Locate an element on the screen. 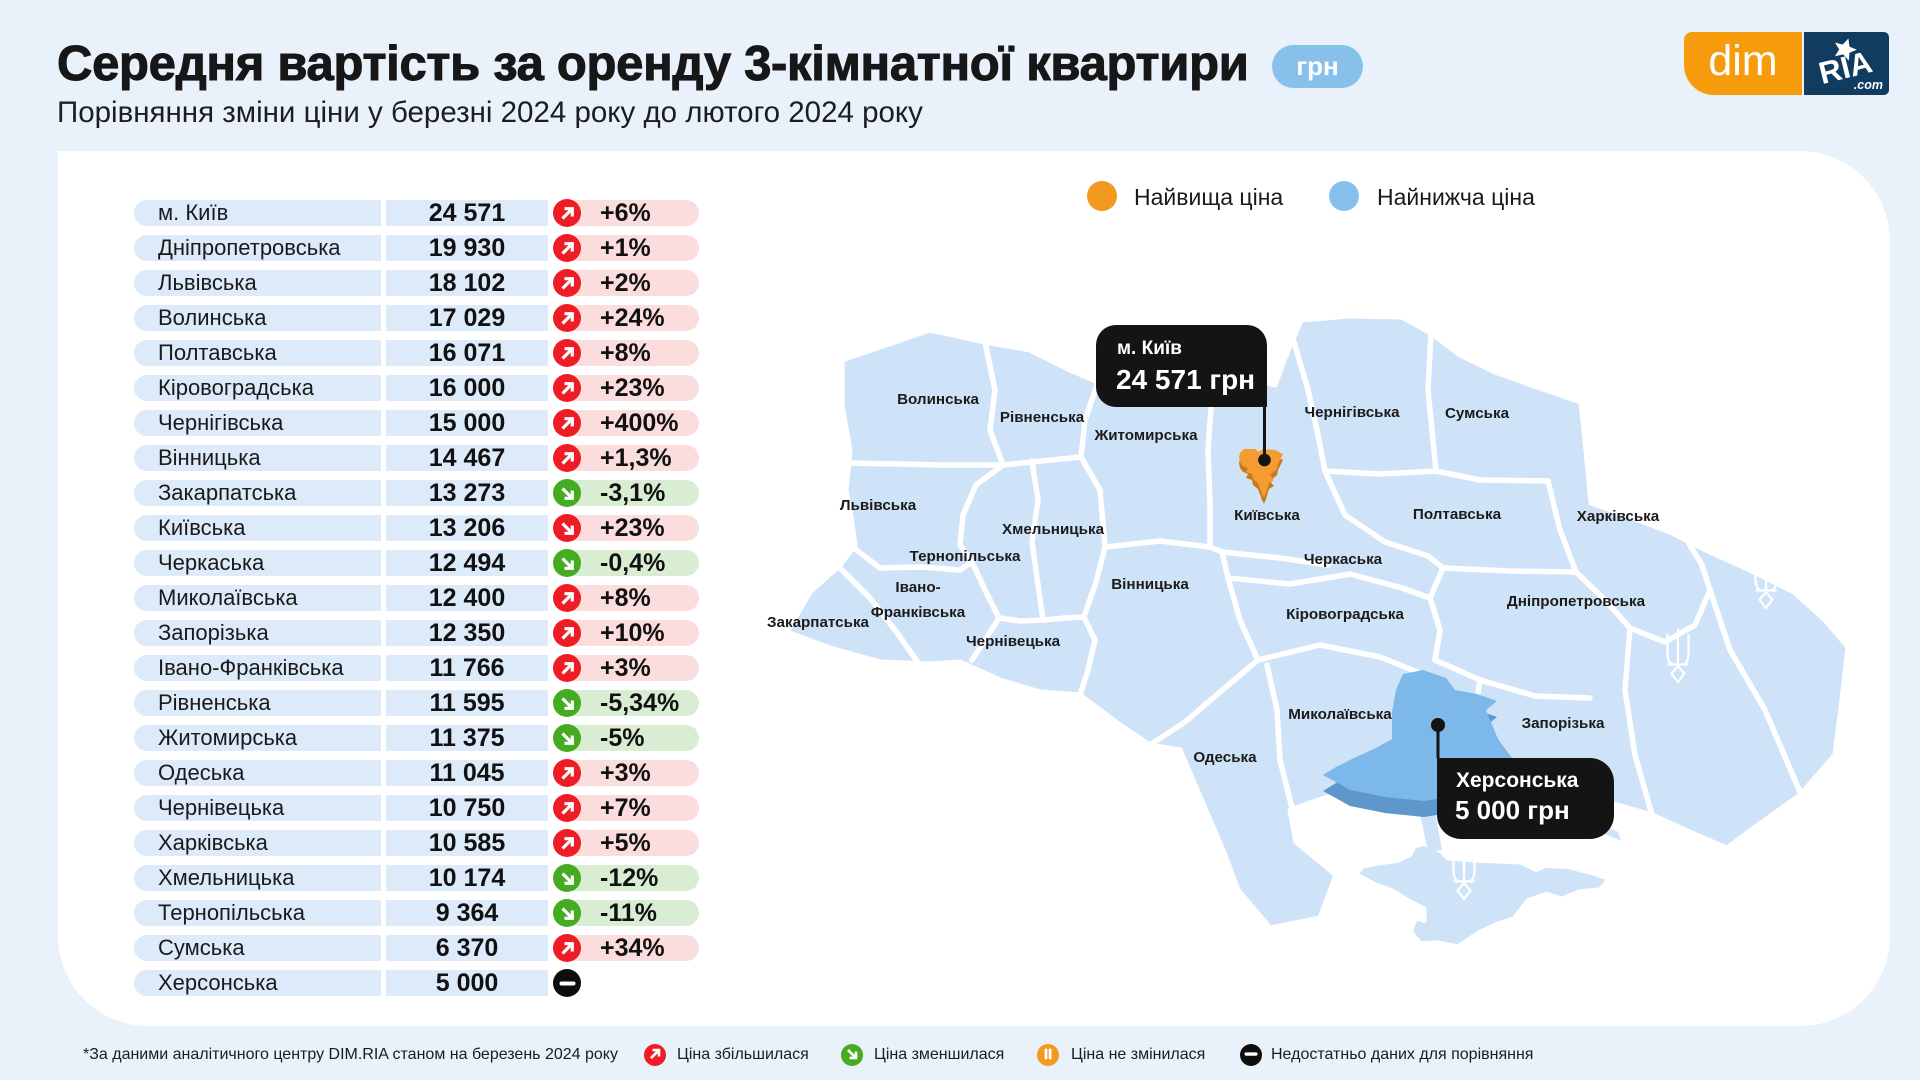 The width and height of the screenshot is (1920, 1080). svg-text: Одеська is located at coordinates (1225, 757).